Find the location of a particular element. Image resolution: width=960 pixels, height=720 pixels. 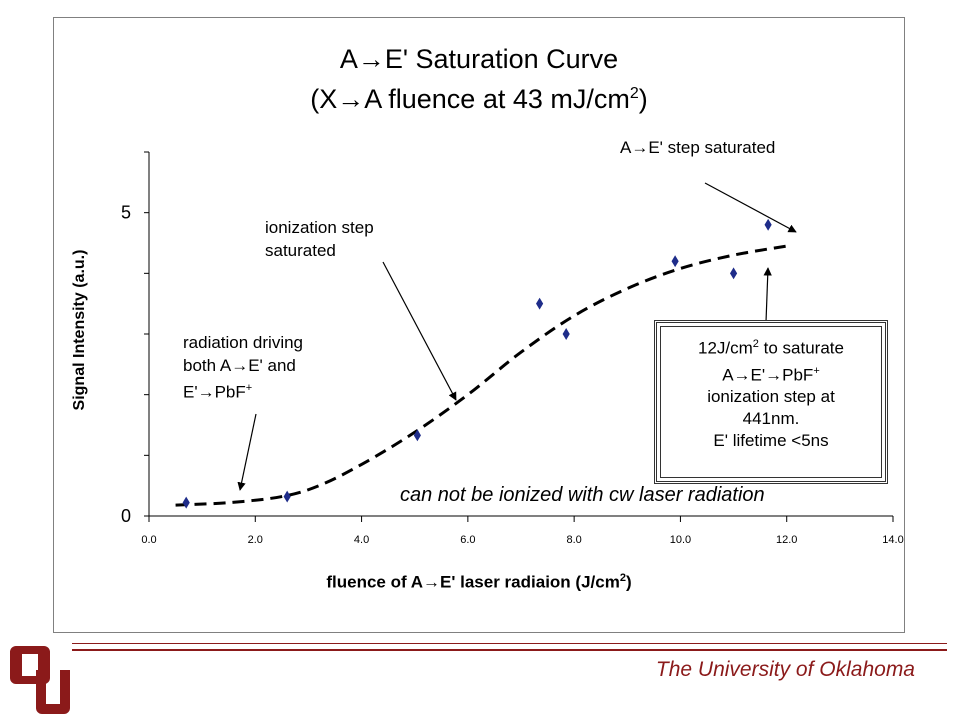

x-tick-label: 14.0 is located at coordinates (892, 540).